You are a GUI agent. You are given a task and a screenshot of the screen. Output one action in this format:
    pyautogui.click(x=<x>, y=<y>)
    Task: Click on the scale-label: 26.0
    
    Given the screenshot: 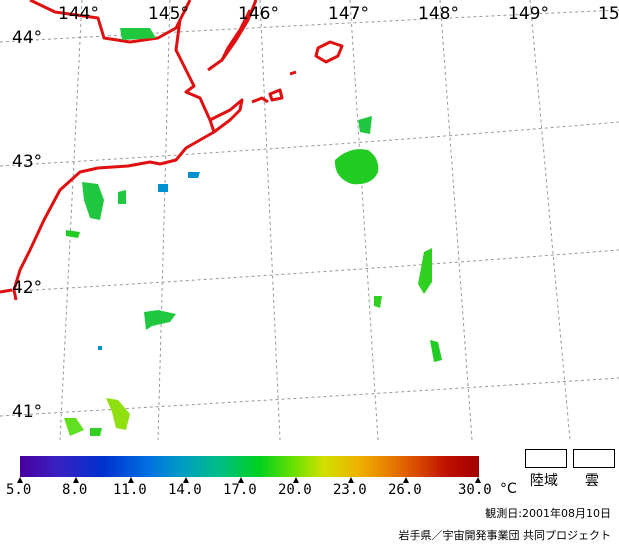 What is the action you would take?
    pyautogui.click(x=405, y=490)
    